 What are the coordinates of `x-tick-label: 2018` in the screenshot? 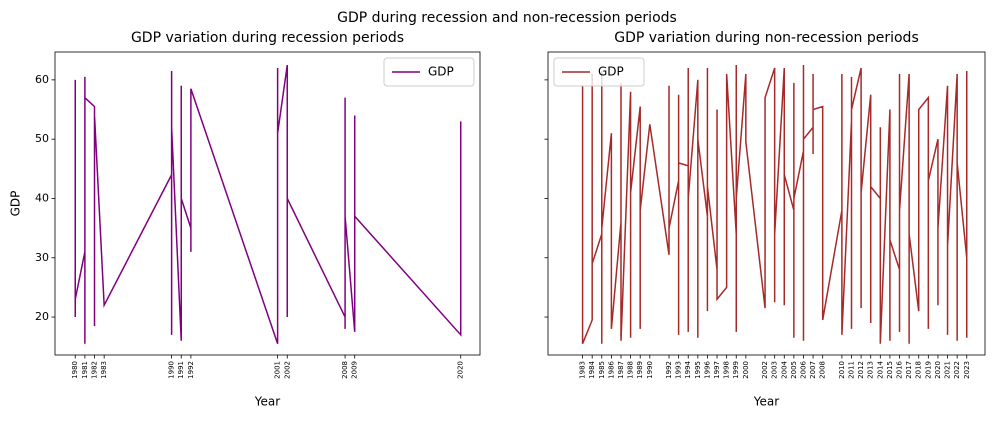 It's located at (919, 370).